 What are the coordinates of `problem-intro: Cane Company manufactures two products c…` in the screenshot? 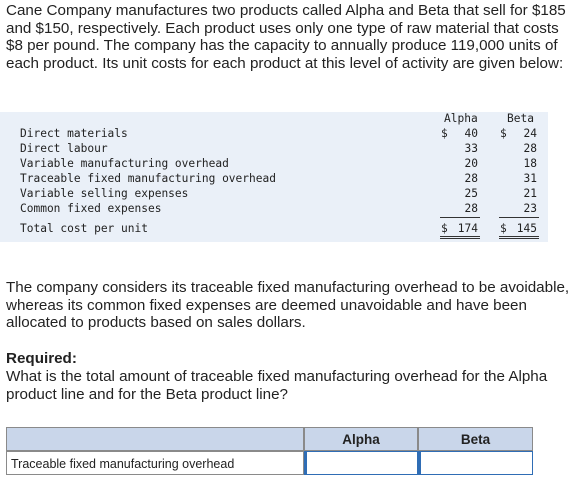 It's located at (286, 37).